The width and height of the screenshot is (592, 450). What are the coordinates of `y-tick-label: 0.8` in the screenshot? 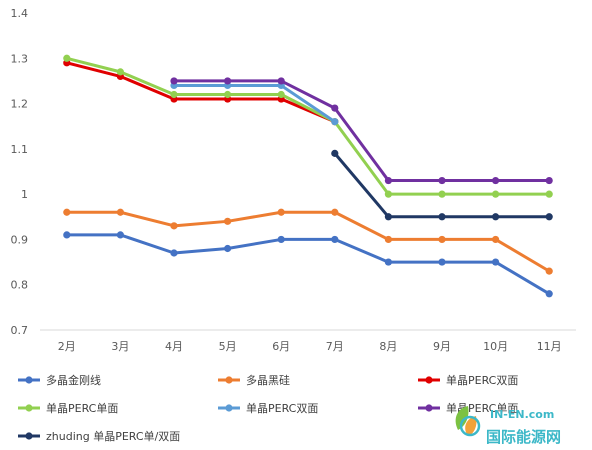 It's located at (20, 285).